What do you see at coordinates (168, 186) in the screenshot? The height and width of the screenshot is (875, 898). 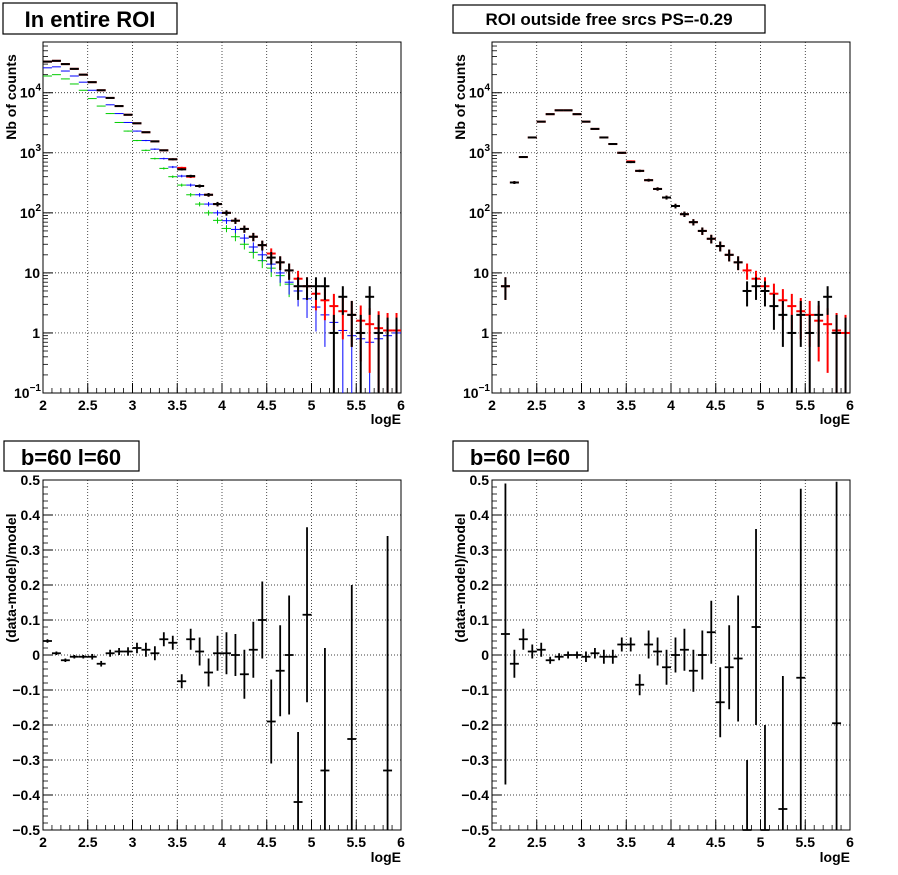 I see `series-green` at bounding box center [168, 186].